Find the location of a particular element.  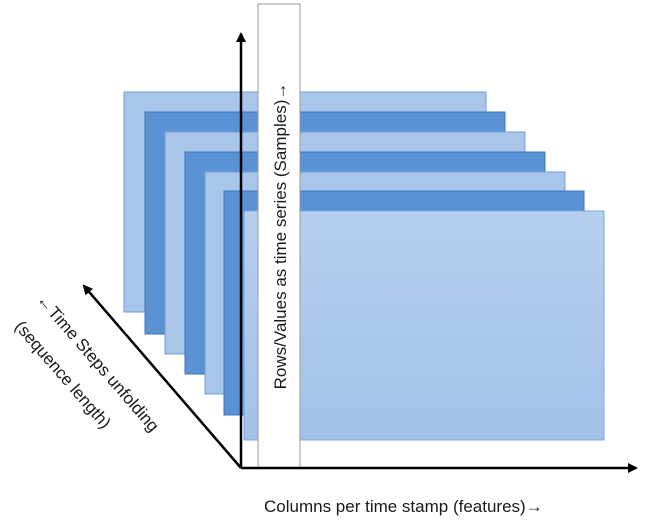

horizontal-axis-label: Columns per time stamp (features)→ is located at coordinates (403, 506).